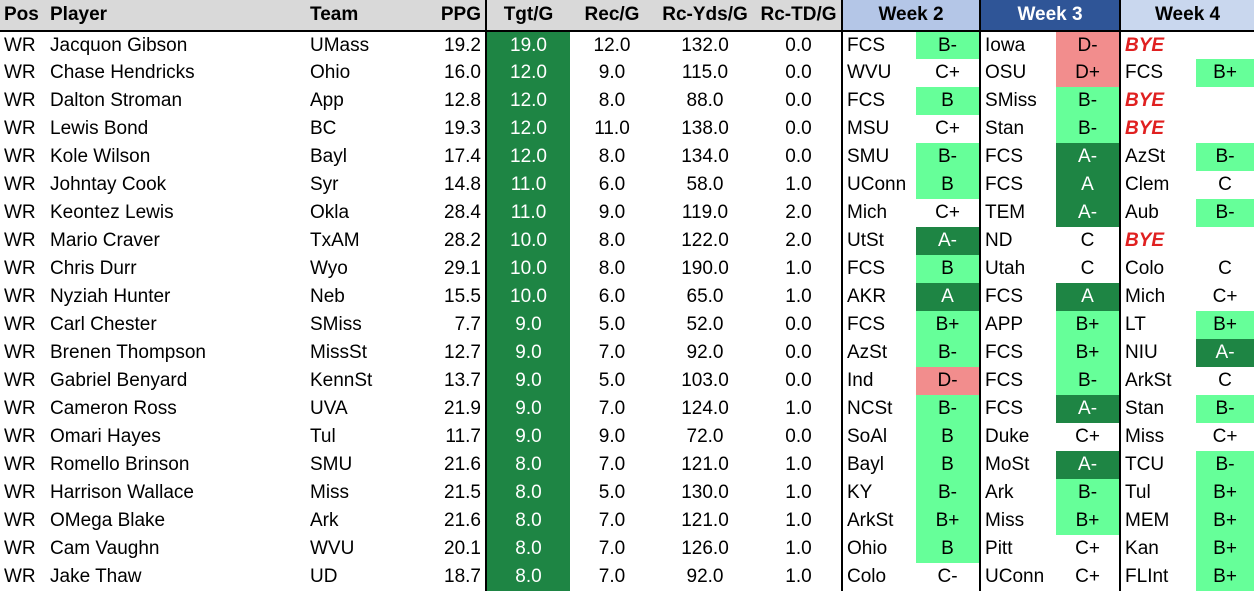 The image size is (1254, 606). I want to click on week-3-opponent: OSU, so click(1018, 73).